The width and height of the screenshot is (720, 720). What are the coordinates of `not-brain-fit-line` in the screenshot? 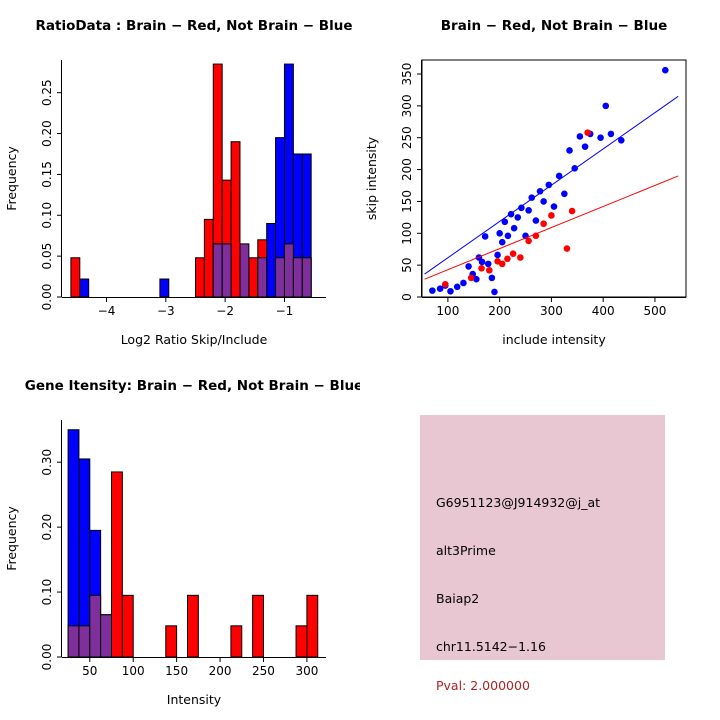 It's located at (551, 185).